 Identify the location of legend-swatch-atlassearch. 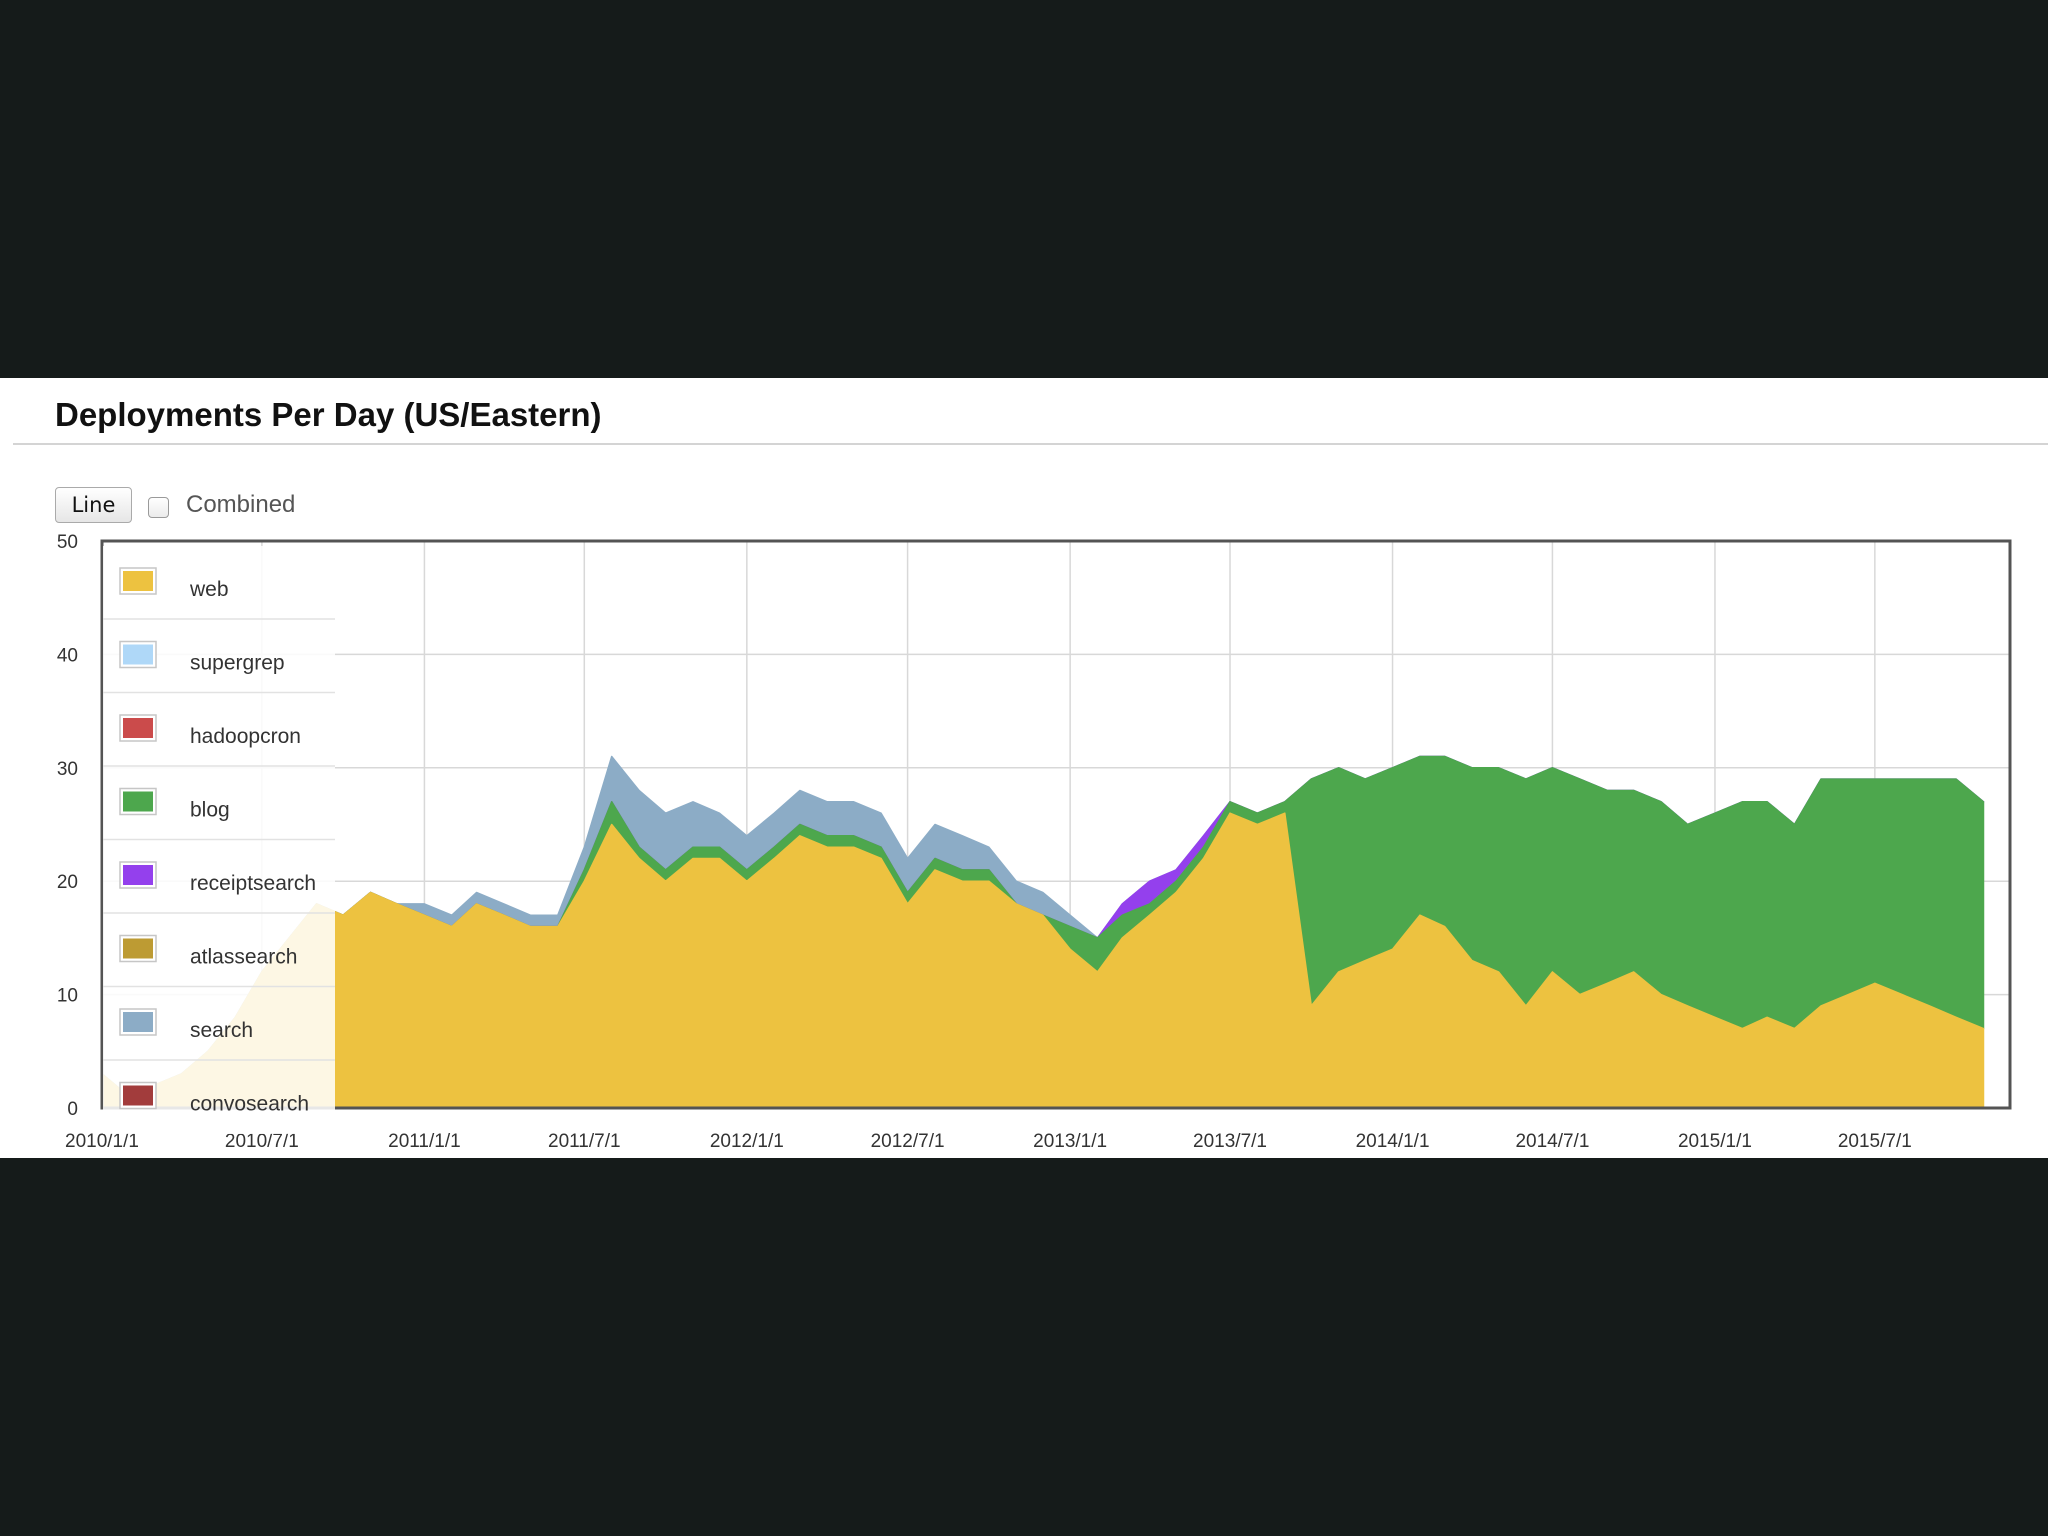
(138, 948).